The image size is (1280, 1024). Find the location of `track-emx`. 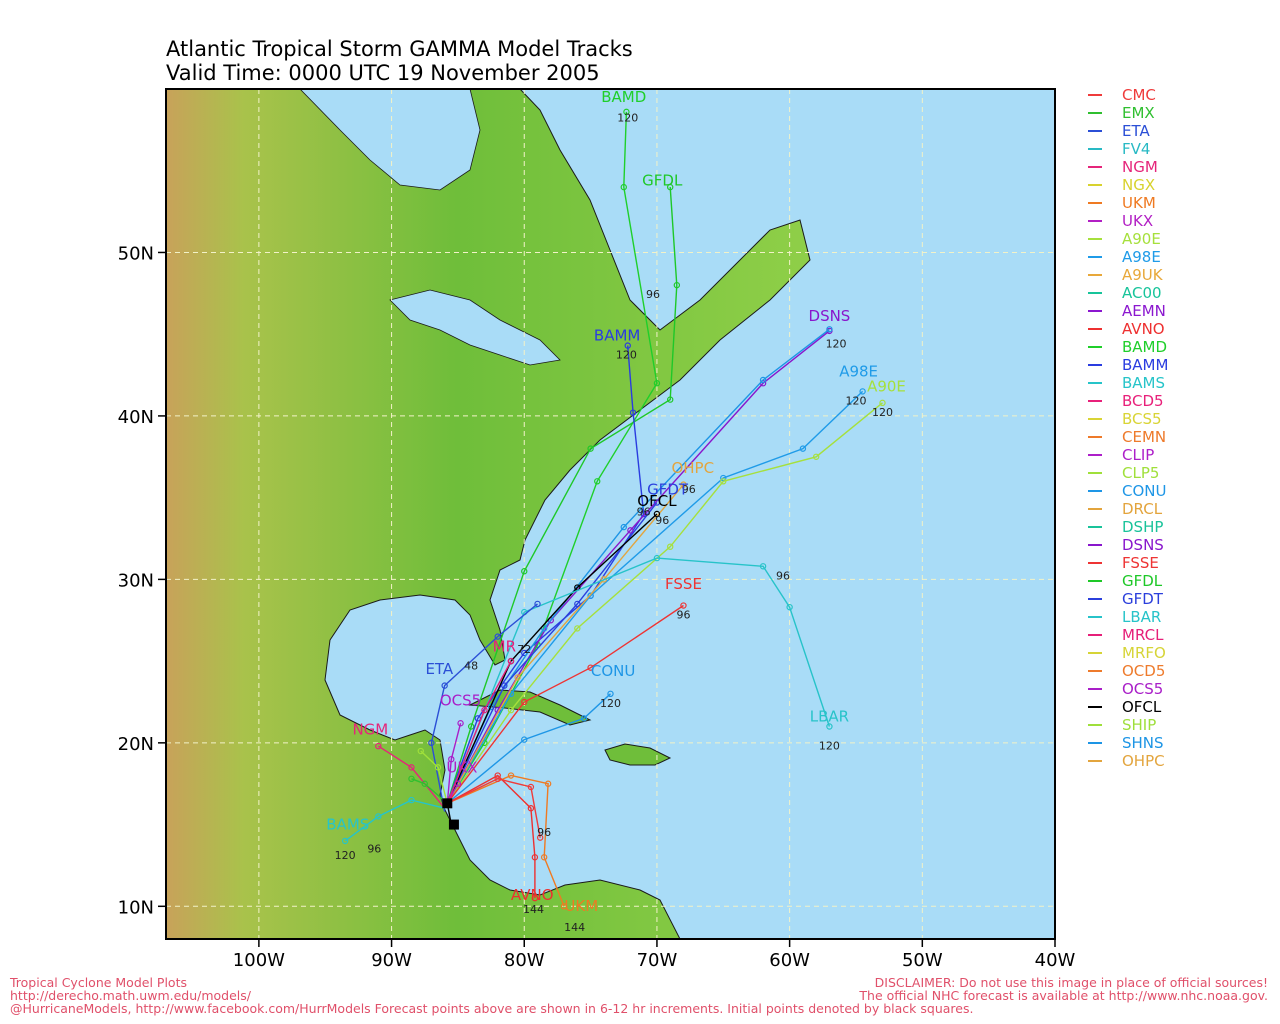

track-emx is located at coordinates (428, 789).